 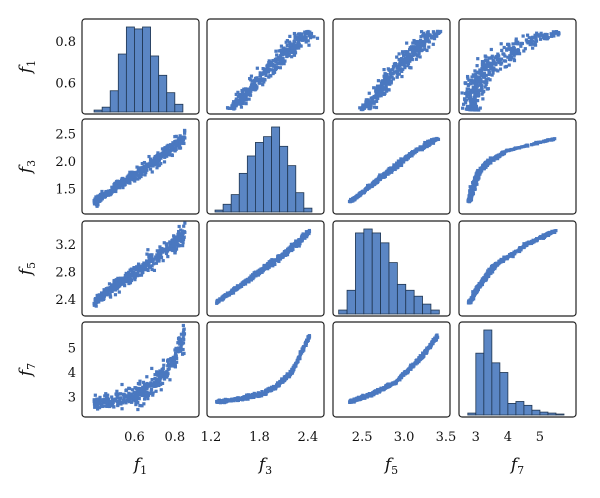 I want to click on x-tick-label: 0.6, so click(x=134, y=437).